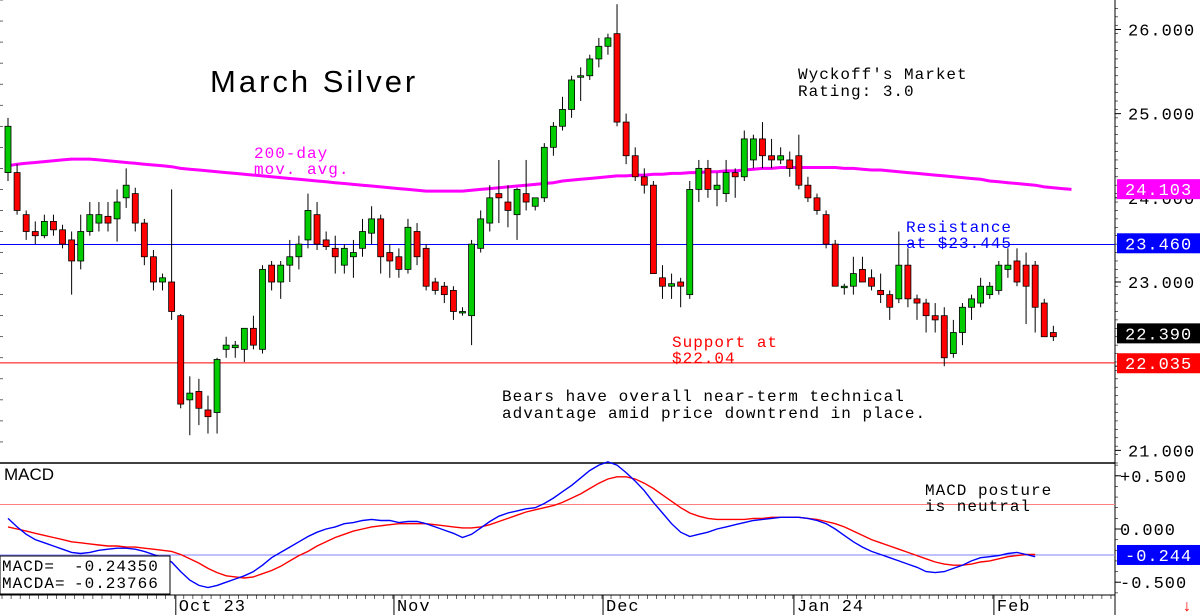  What do you see at coordinates (116, 567) in the screenshot?
I see `macd-readout-value: -0.24350` at bounding box center [116, 567].